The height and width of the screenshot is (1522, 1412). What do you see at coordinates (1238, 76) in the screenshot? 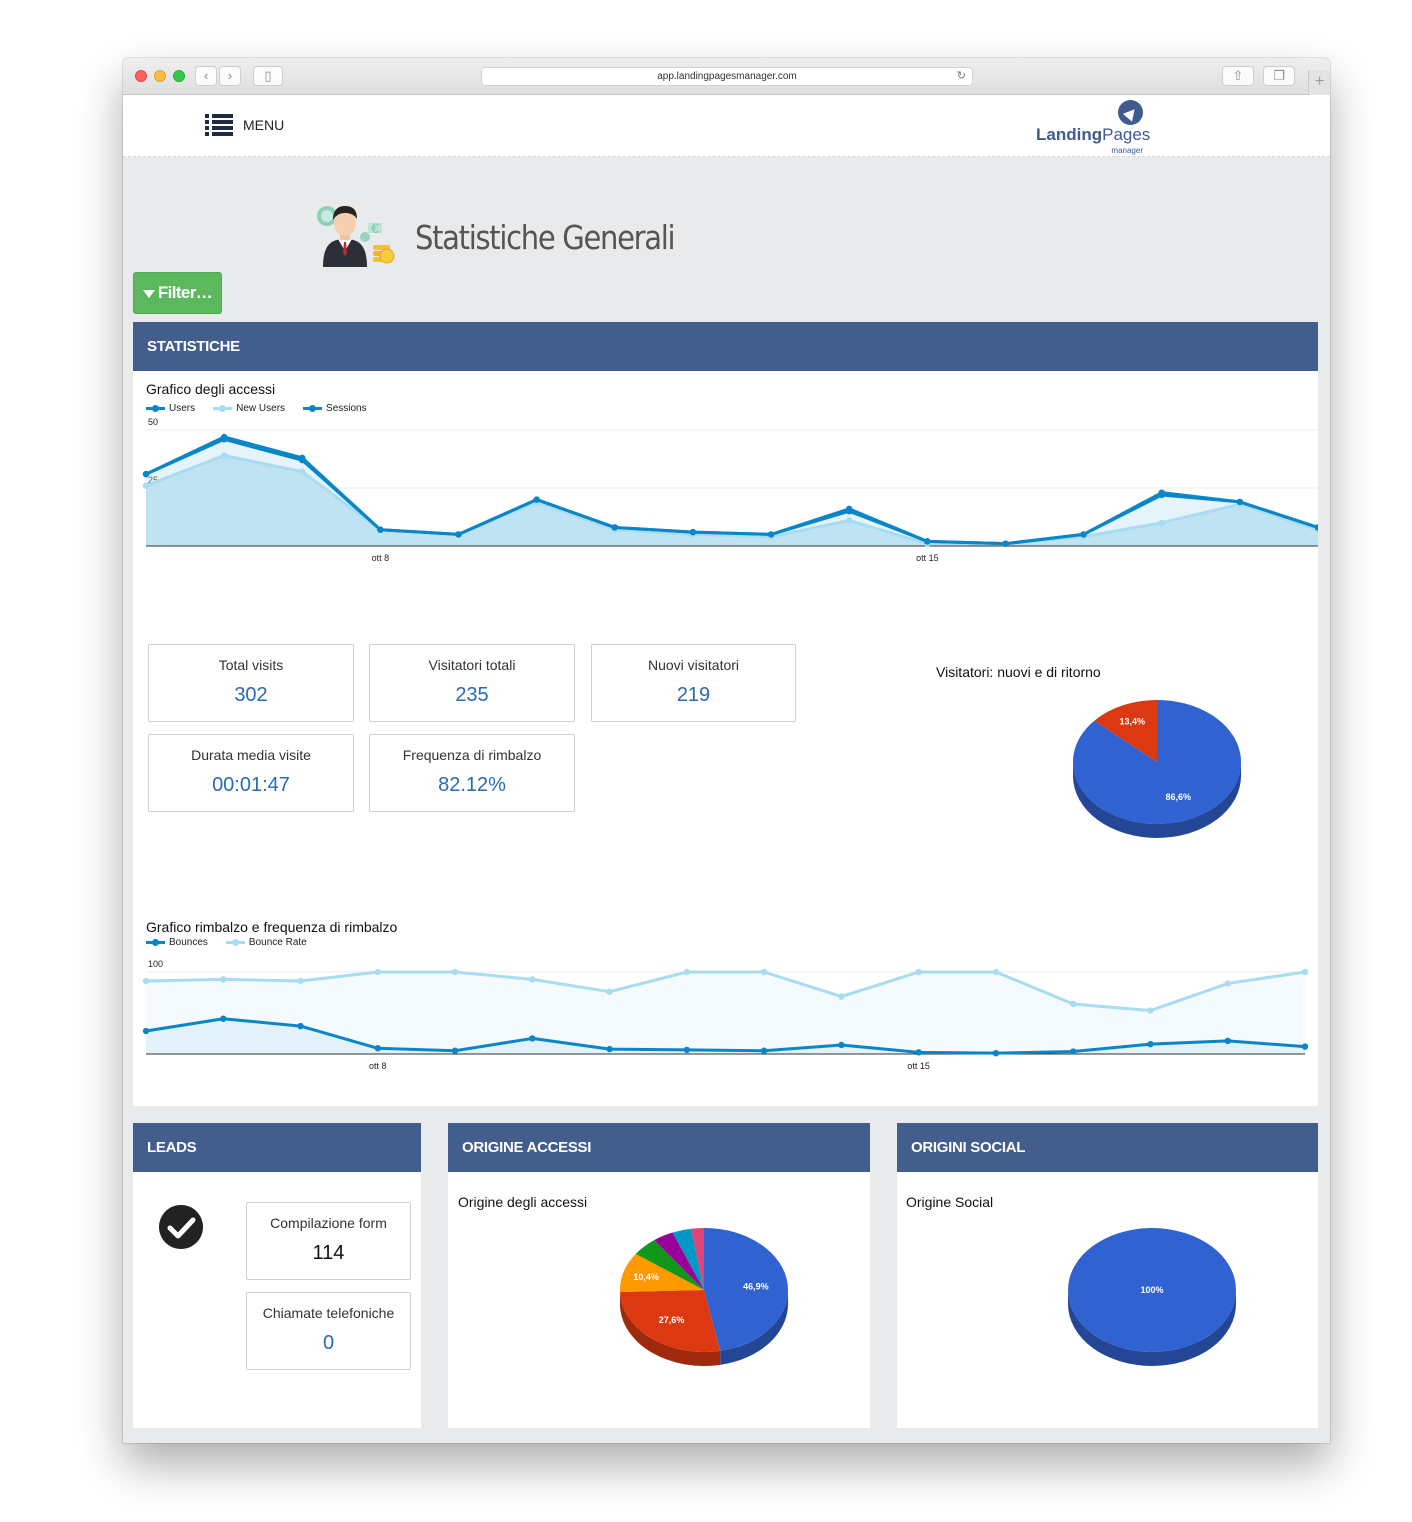
I see `share-icon: ⇧` at bounding box center [1238, 76].